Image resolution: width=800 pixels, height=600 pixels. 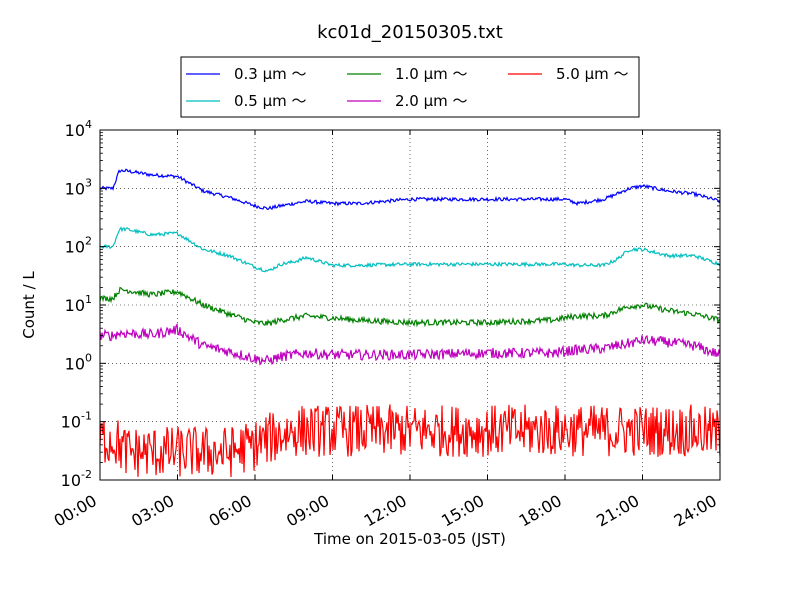 I want to click on legend-label: 1.0 μm ～, so click(x=431, y=74).